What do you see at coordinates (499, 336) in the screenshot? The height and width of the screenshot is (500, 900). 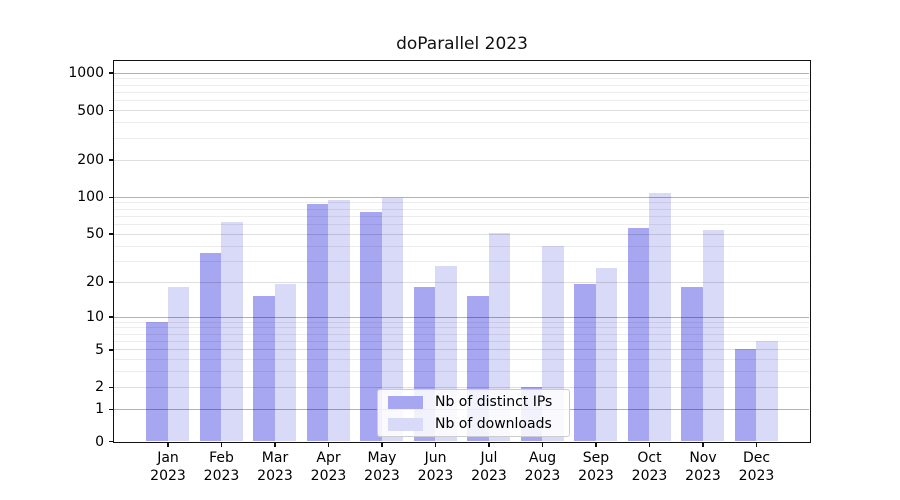 I see `bar-downloads-jul-2023` at bounding box center [499, 336].